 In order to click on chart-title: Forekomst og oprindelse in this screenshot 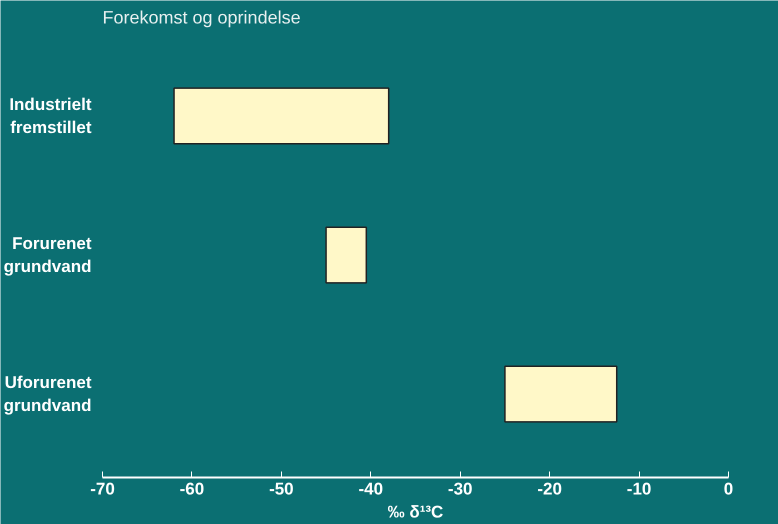, I will do `click(201, 18)`.